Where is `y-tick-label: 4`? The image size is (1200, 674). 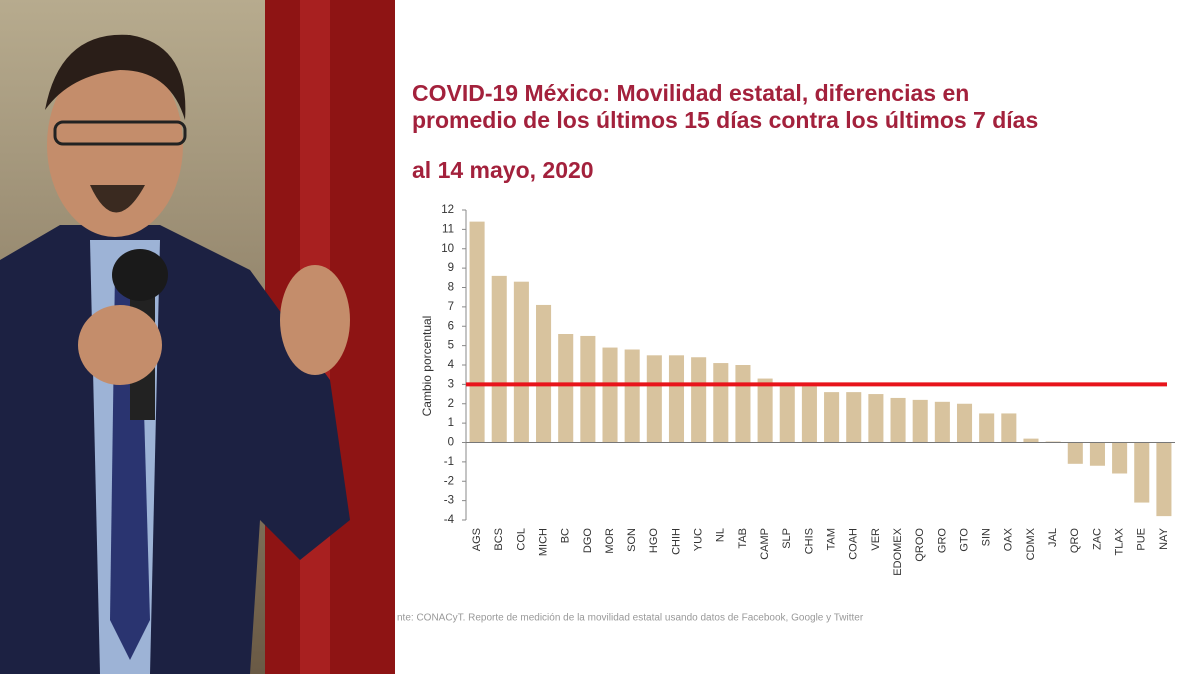 y-tick-label: 4 is located at coordinates (451, 365).